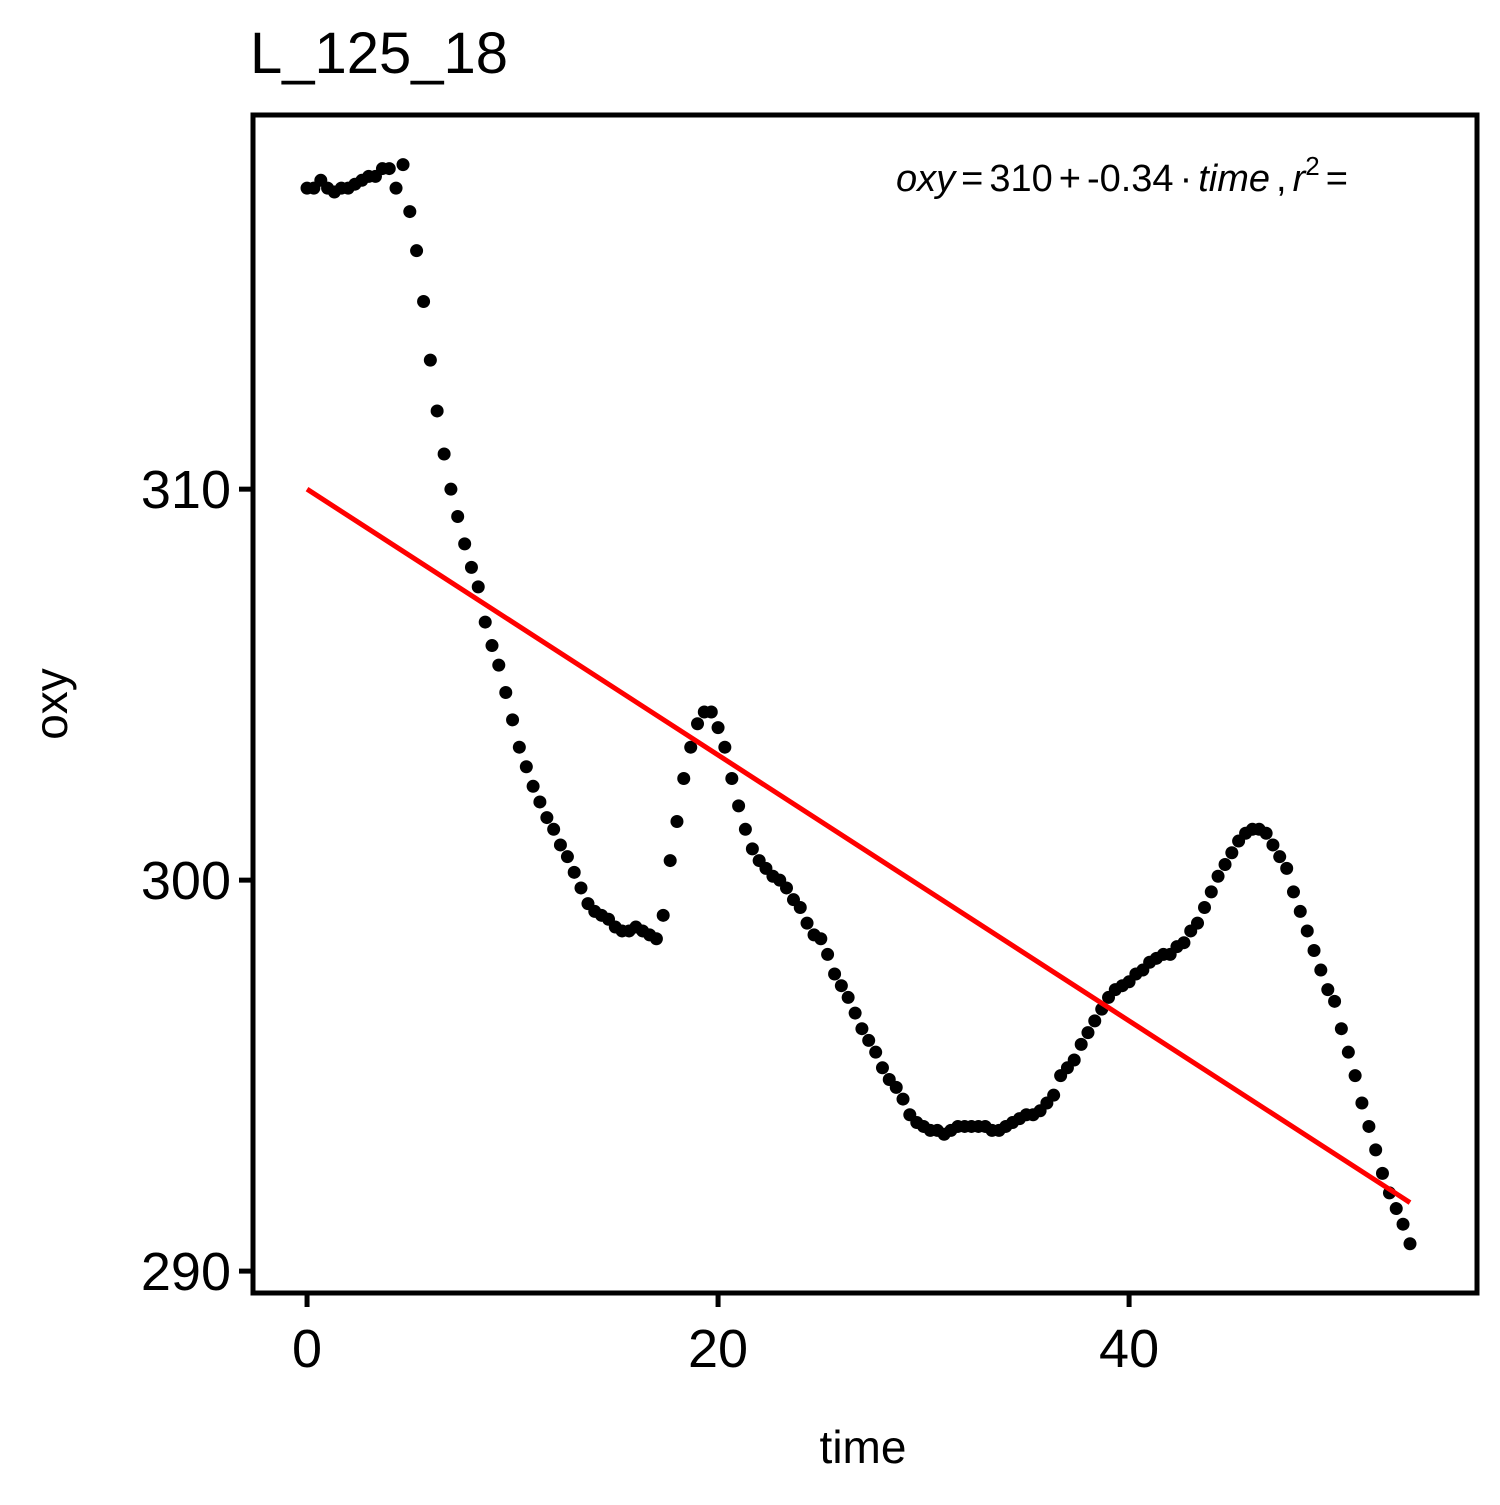  What do you see at coordinates (926, 179) in the screenshot?
I see `equation-part: oxy` at bounding box center [926, 179].